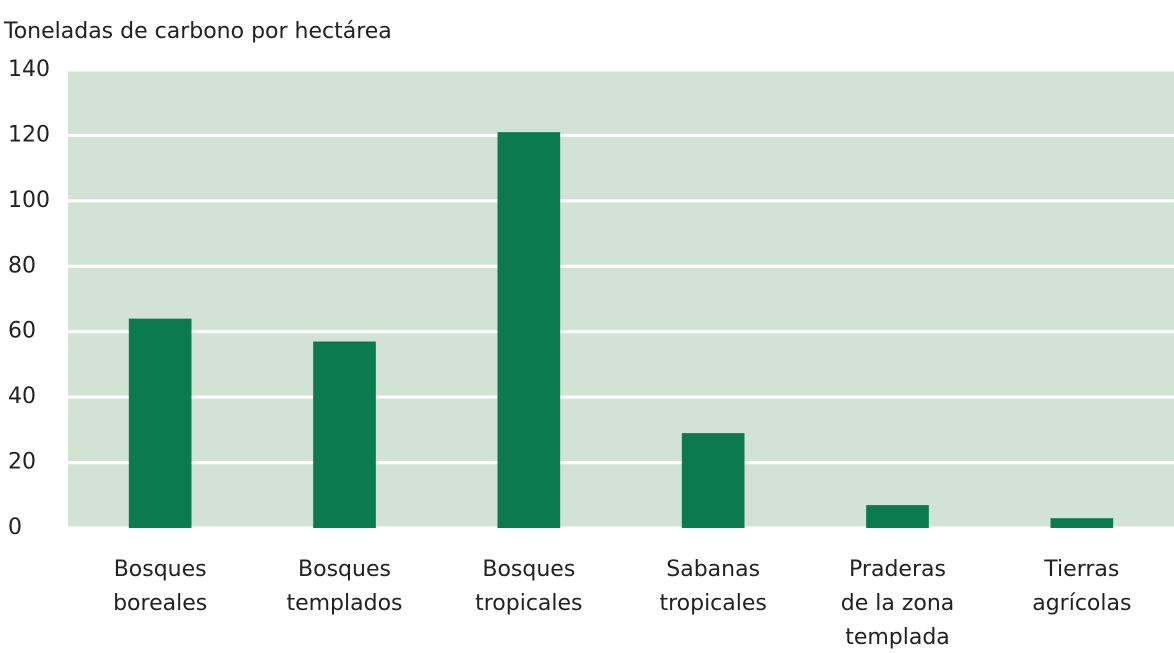 This screenshot has width=1174, height=653. I want to click on x-tick-label: de la zona, so click(898, 603).